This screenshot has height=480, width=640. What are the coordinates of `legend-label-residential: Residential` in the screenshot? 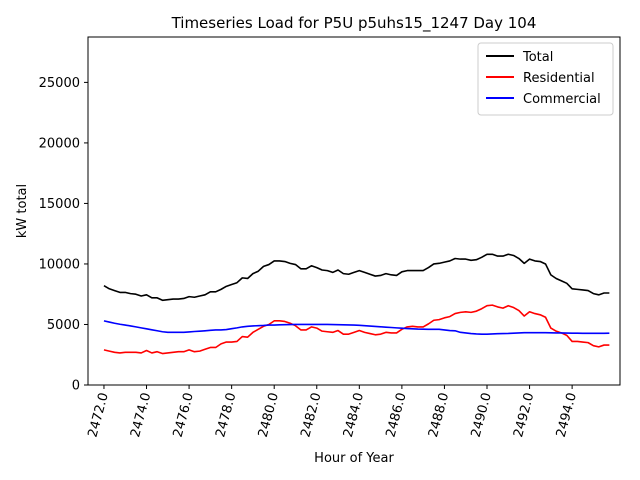 It's located at (559, 78).